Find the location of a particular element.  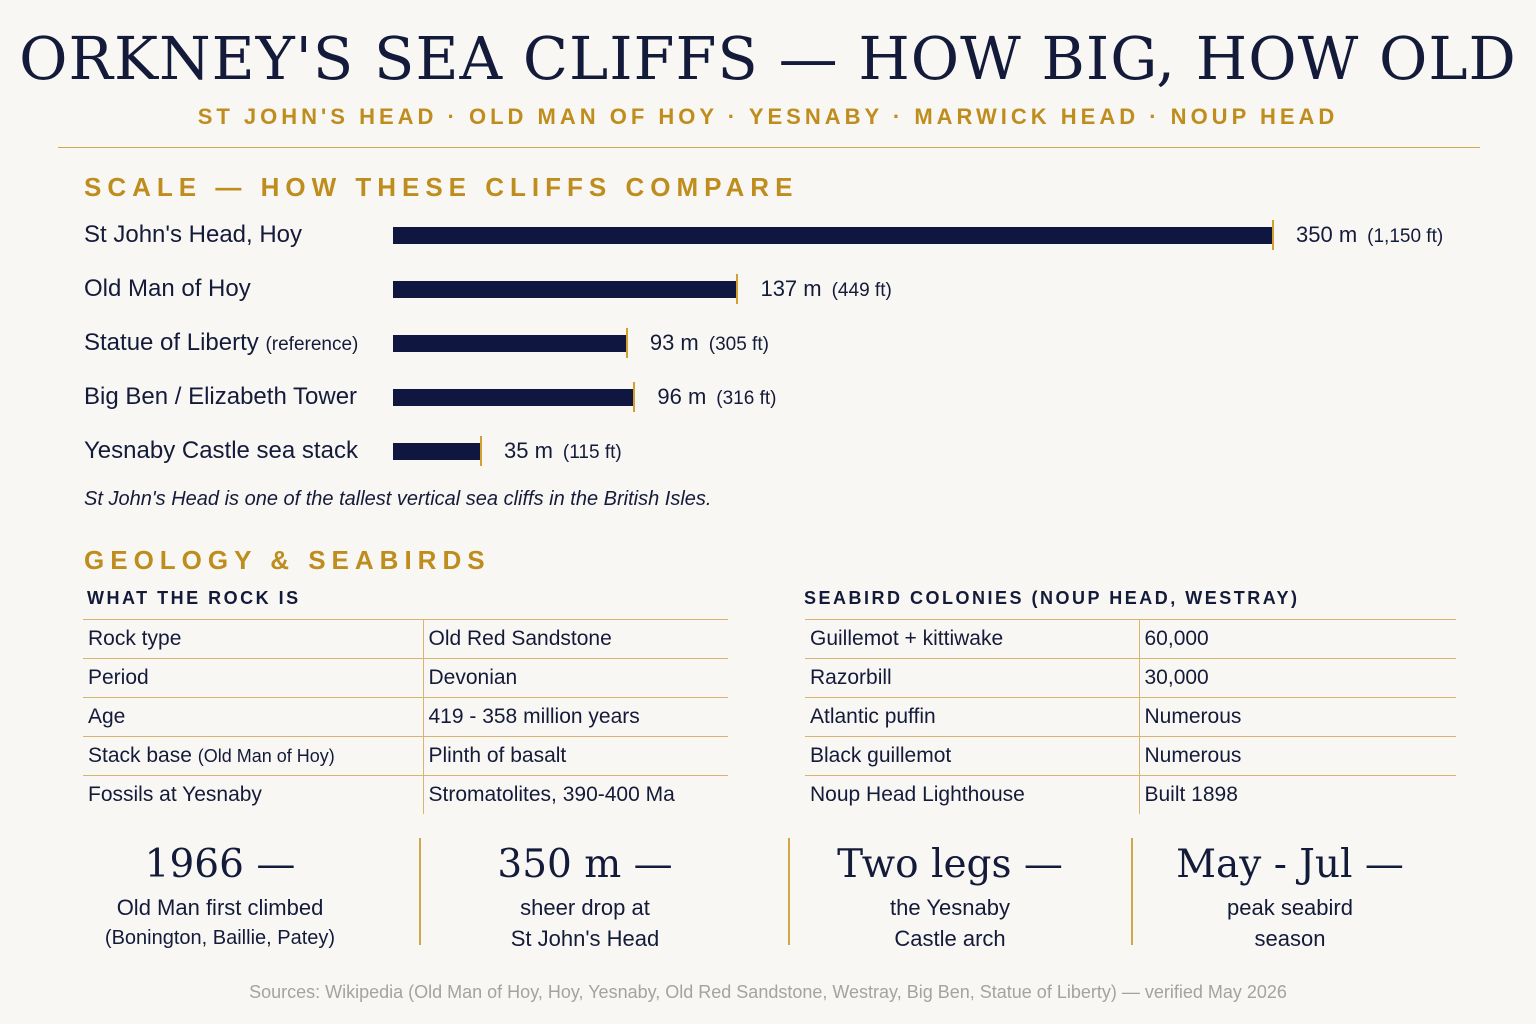

seabird-species: Razorbill is located at coordinates (972, 678).